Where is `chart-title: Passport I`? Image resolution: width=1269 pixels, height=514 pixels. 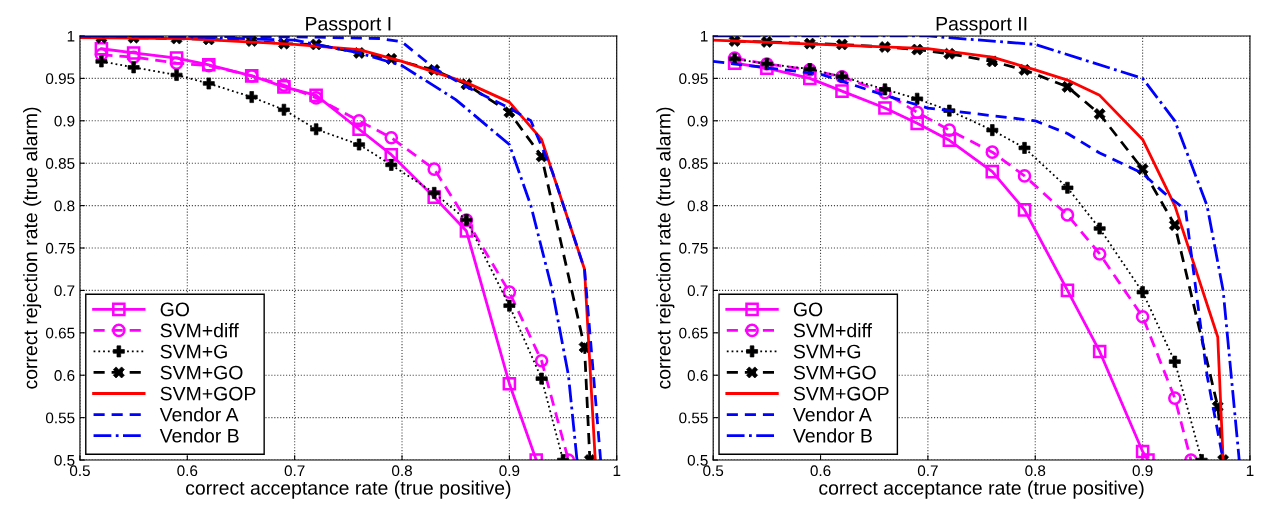
chart-title: Passport I is located at coordinates (348, 26).